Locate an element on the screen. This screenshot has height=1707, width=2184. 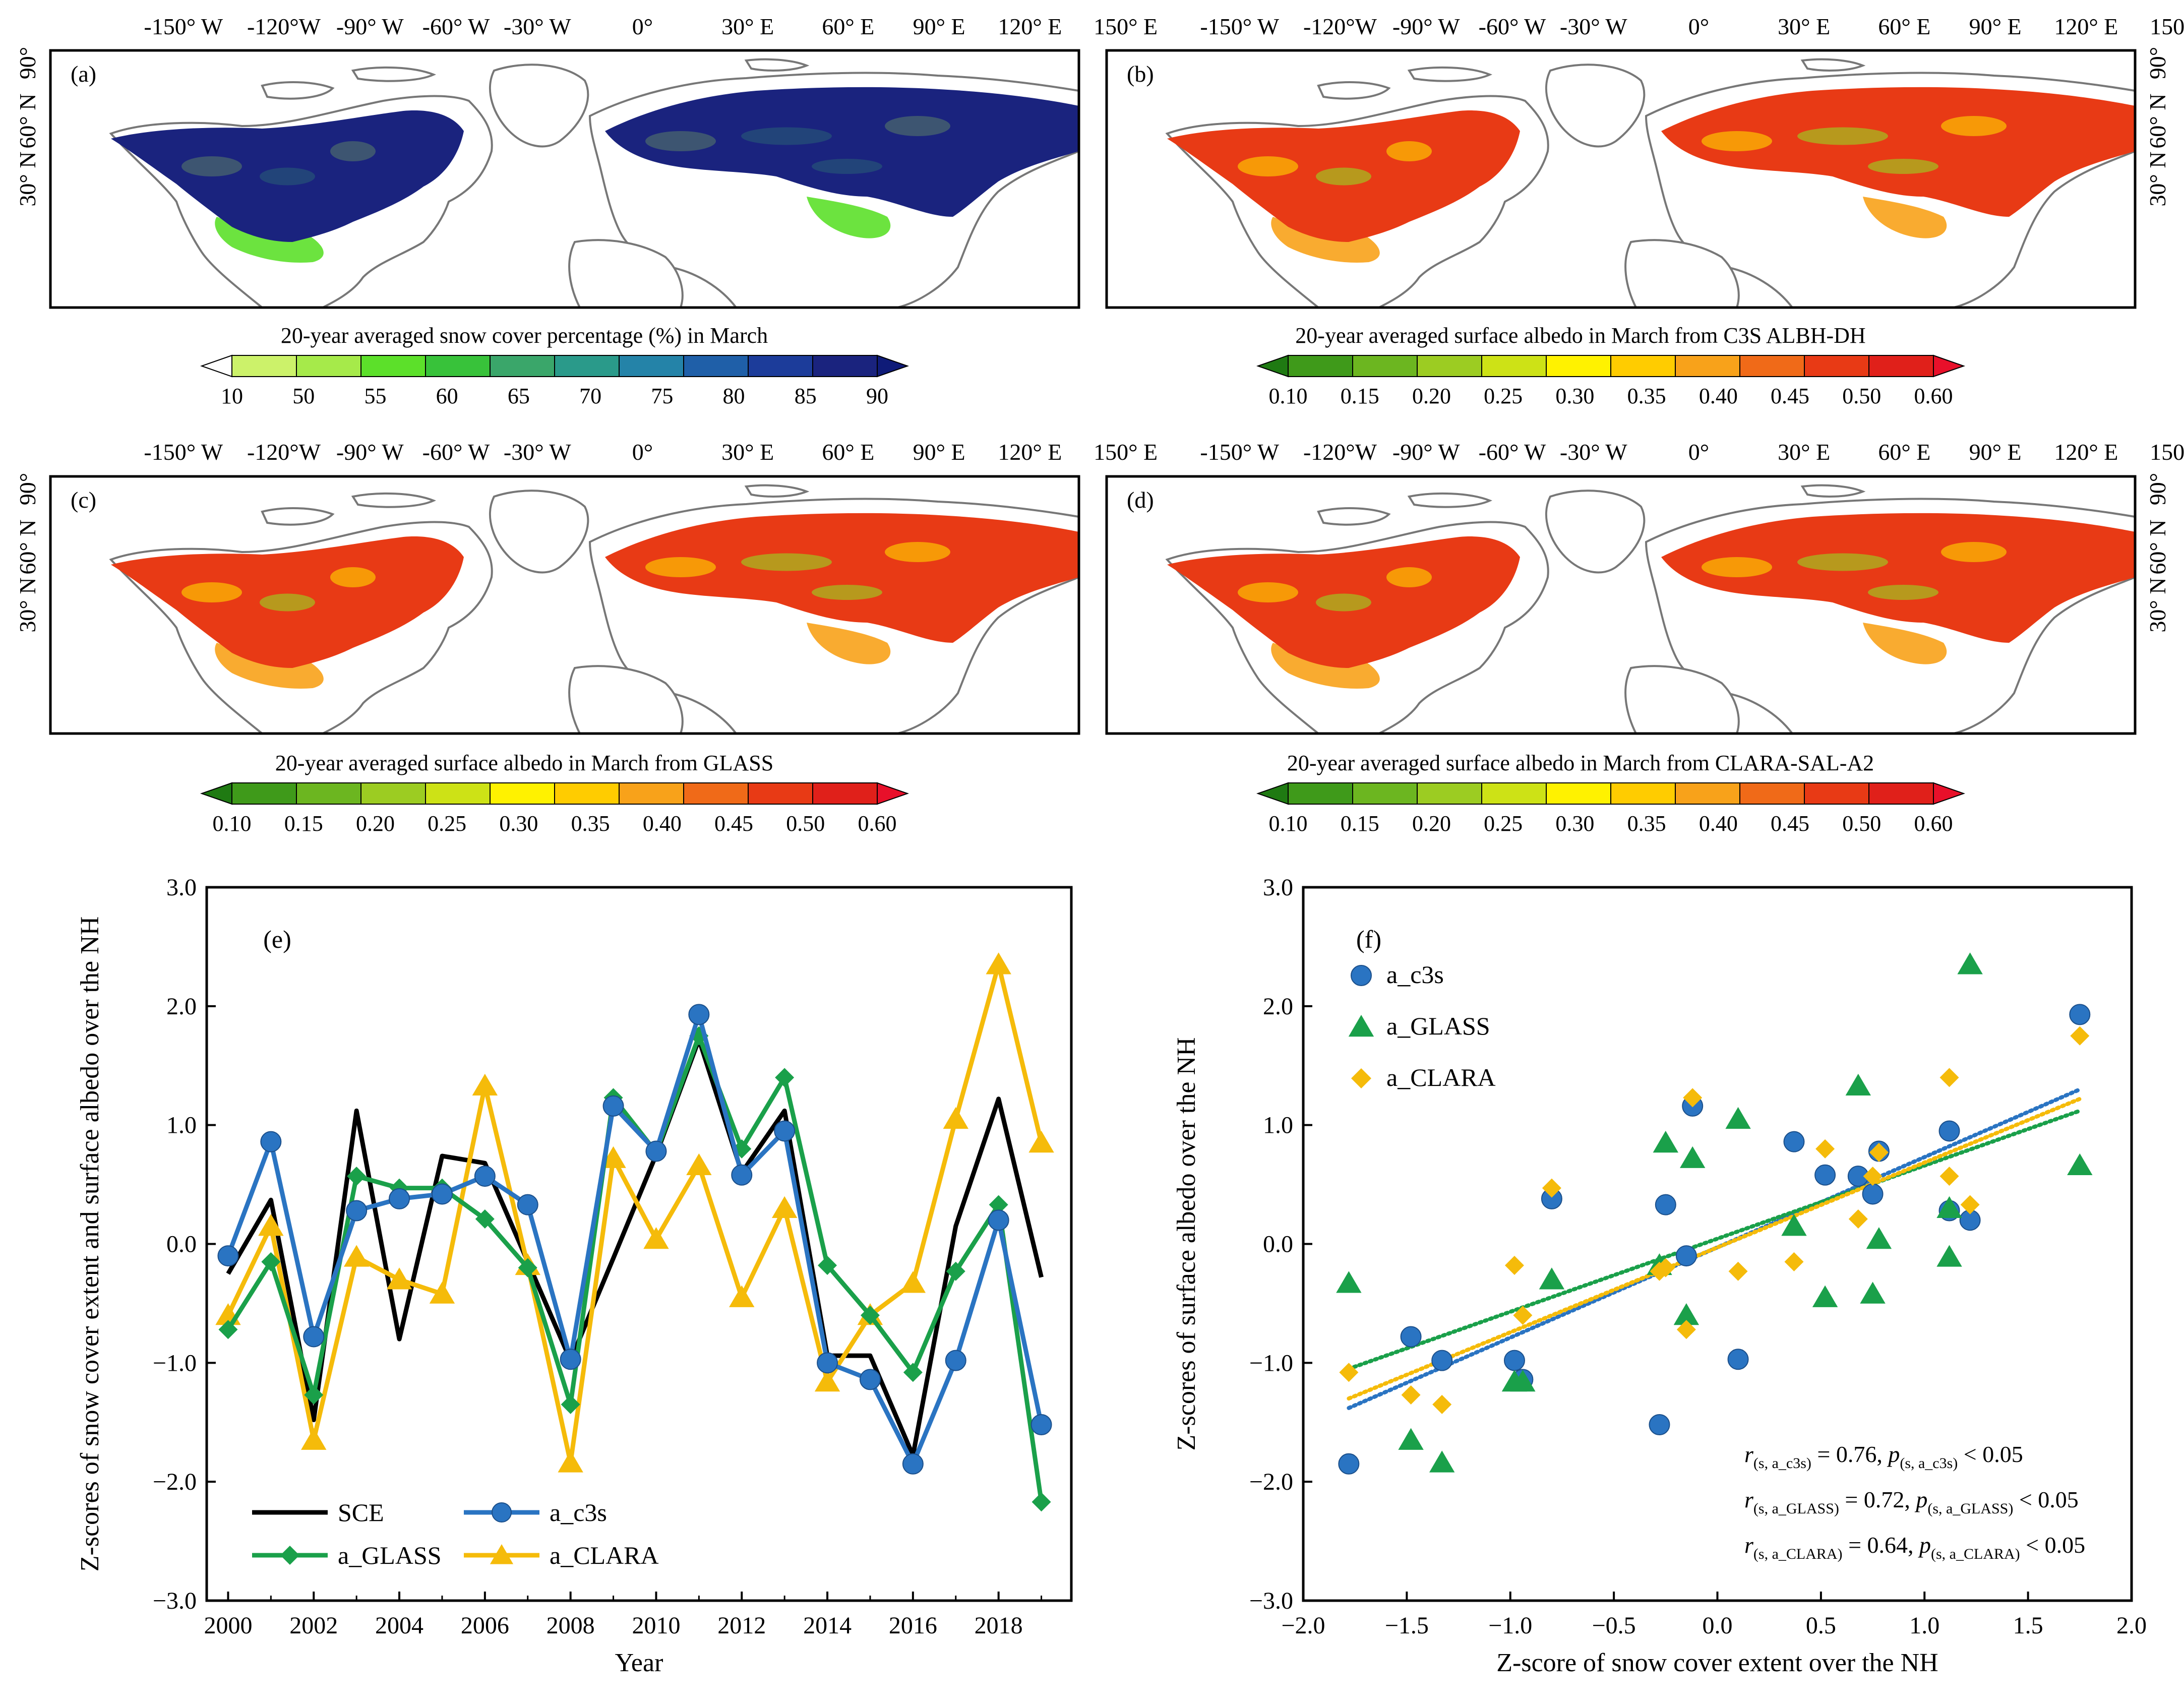
panel-label: (e) is located at coordinates (277, 939).